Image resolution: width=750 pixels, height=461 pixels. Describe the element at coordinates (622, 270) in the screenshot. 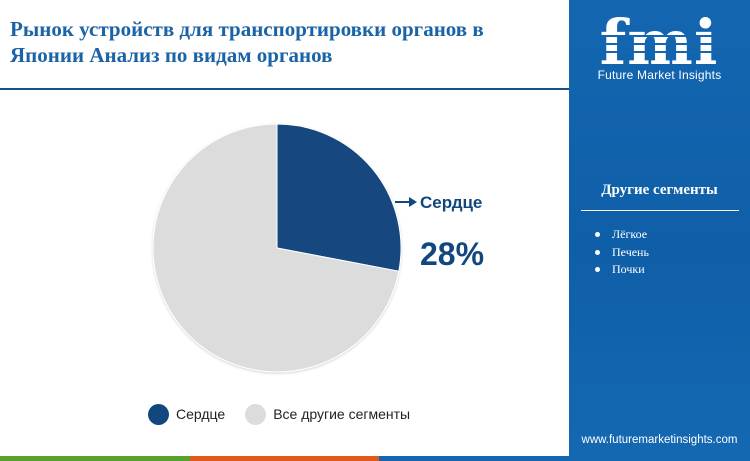

I see `segment-item-kidney: Почки` at that location.